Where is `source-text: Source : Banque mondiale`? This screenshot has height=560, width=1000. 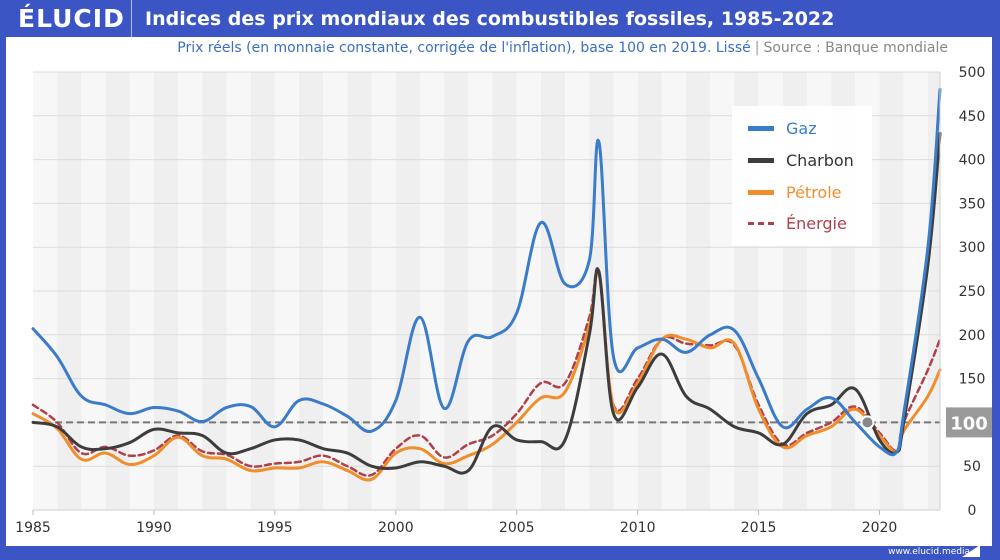 source-text: Source : Banque mondiale is located at coordinates (855, 48).